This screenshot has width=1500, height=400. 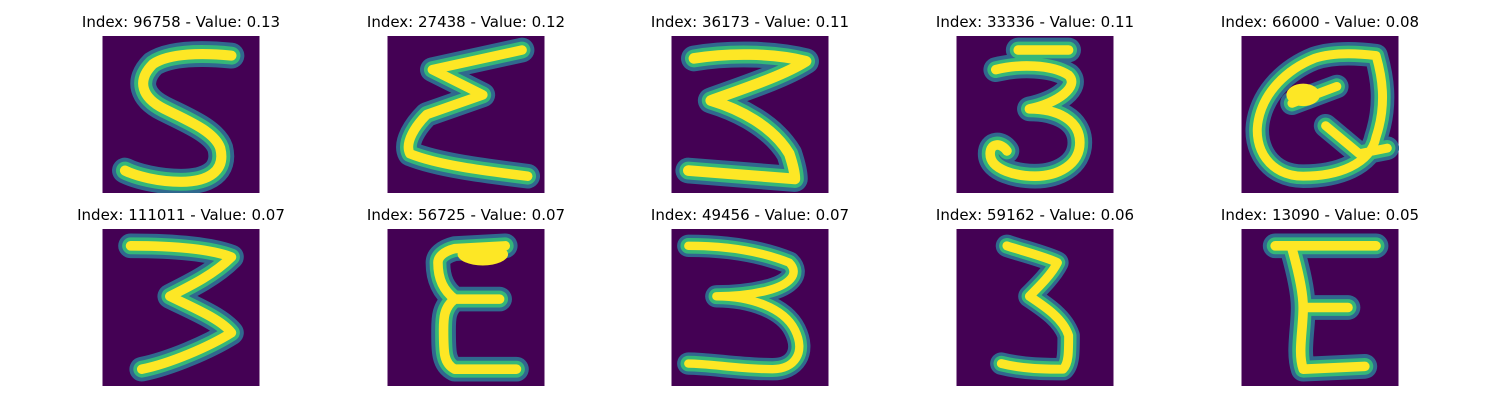 I want to click on sample-title: Index: 96758 - Value: 0.13, so click(x=181, y=22).